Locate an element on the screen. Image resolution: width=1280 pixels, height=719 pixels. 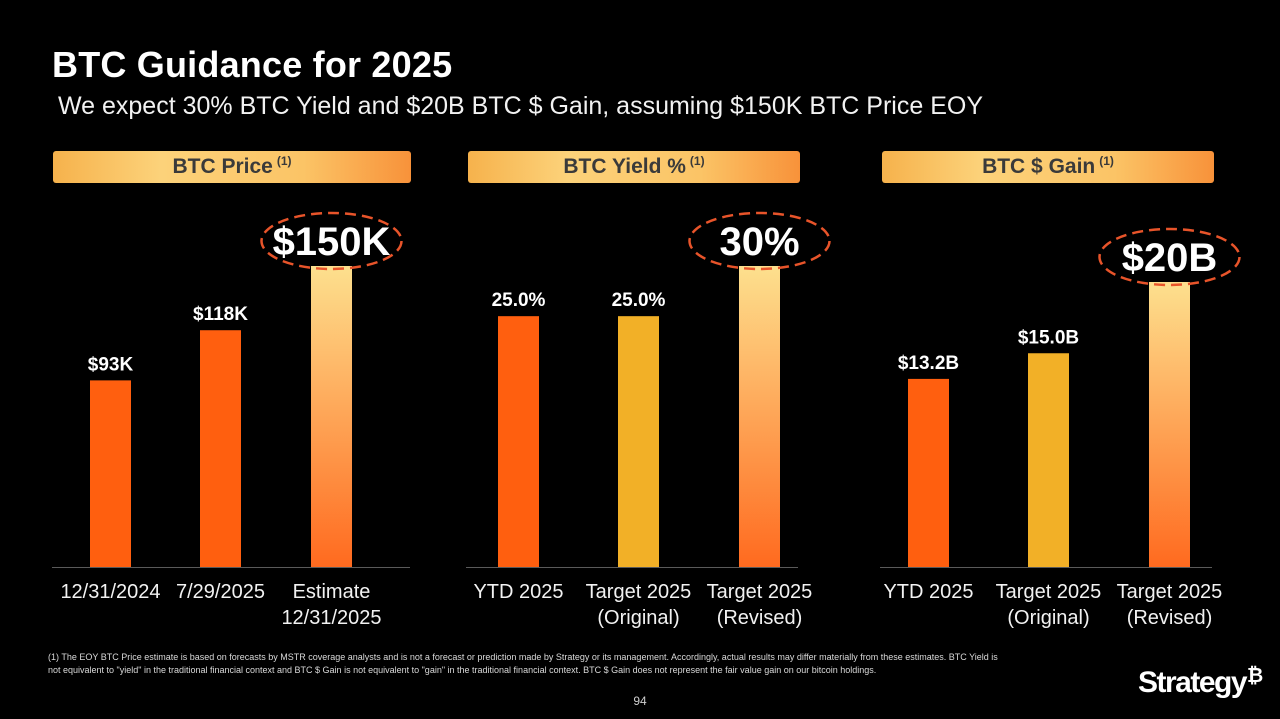
bitcoin-mark-icon: ₿ is located at coordinates (1255, 676).